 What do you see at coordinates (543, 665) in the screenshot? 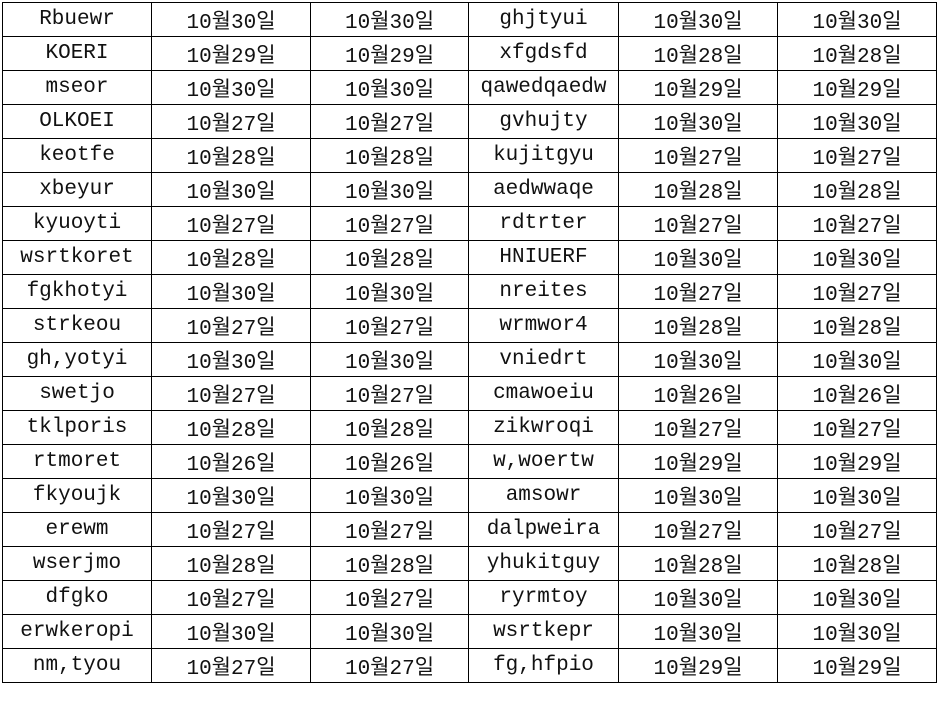
I see `cell: fg,hfpio` at bounding box center [543, 665].